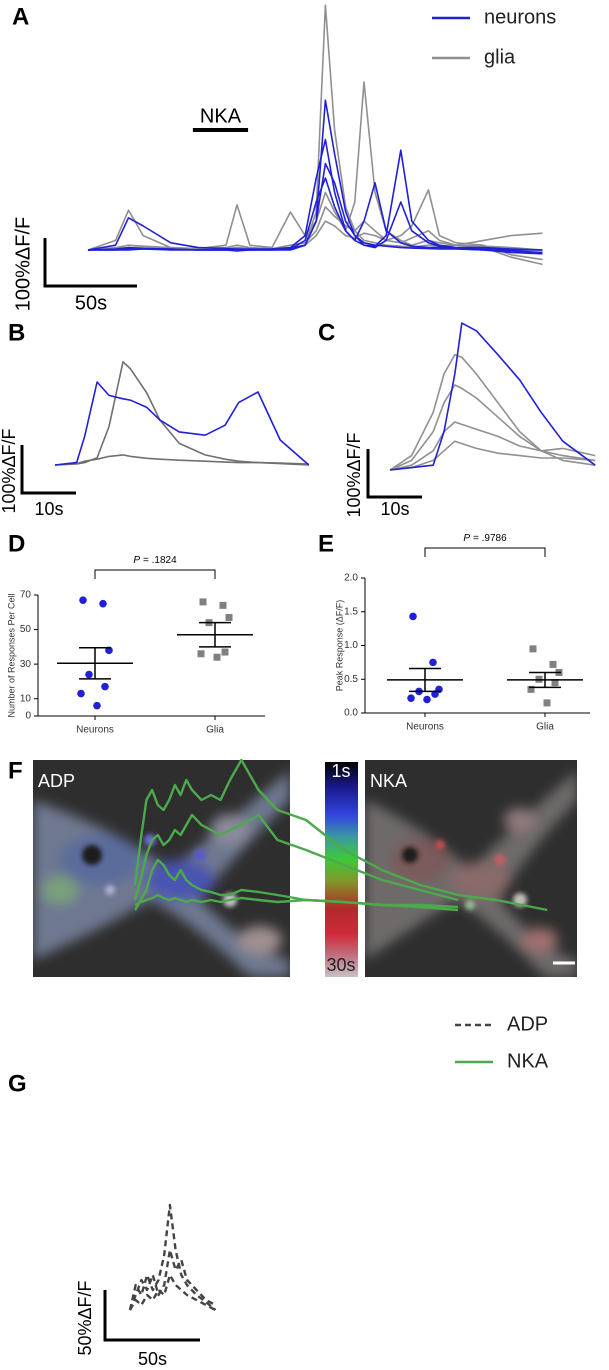  I want to click on scale-bar-y-label: 50%ΔF/F, so click(85, 1317).